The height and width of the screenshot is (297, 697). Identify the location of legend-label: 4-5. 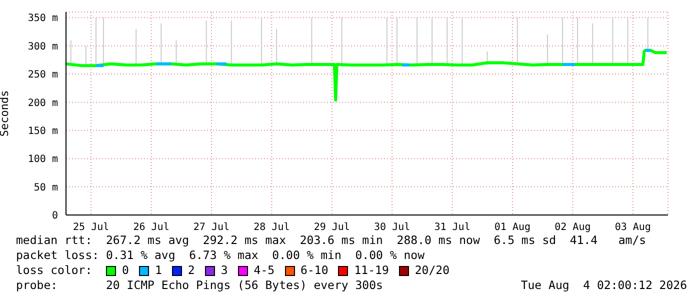
(263, 270).